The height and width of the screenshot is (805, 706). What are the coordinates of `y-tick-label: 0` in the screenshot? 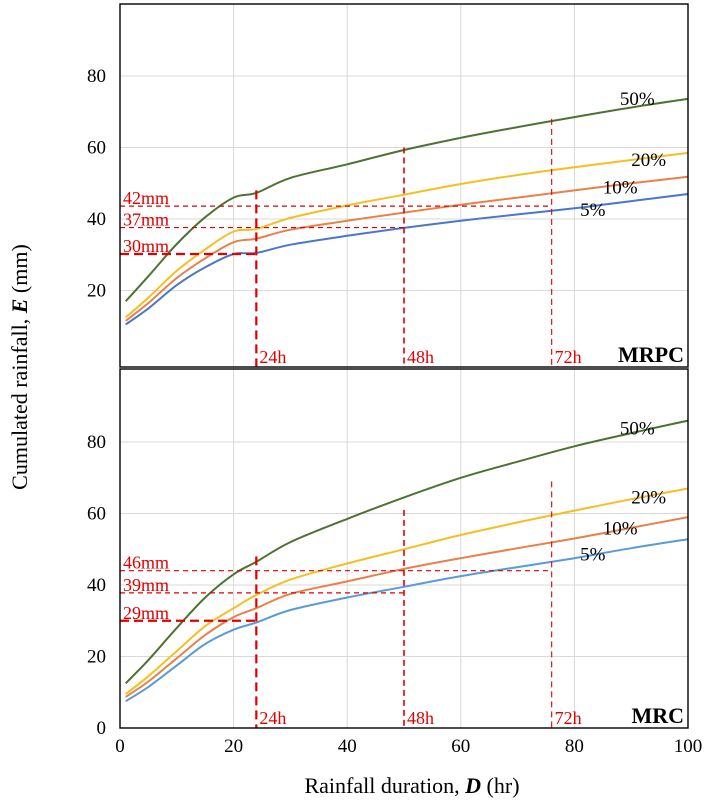 It's located at (102, 728).